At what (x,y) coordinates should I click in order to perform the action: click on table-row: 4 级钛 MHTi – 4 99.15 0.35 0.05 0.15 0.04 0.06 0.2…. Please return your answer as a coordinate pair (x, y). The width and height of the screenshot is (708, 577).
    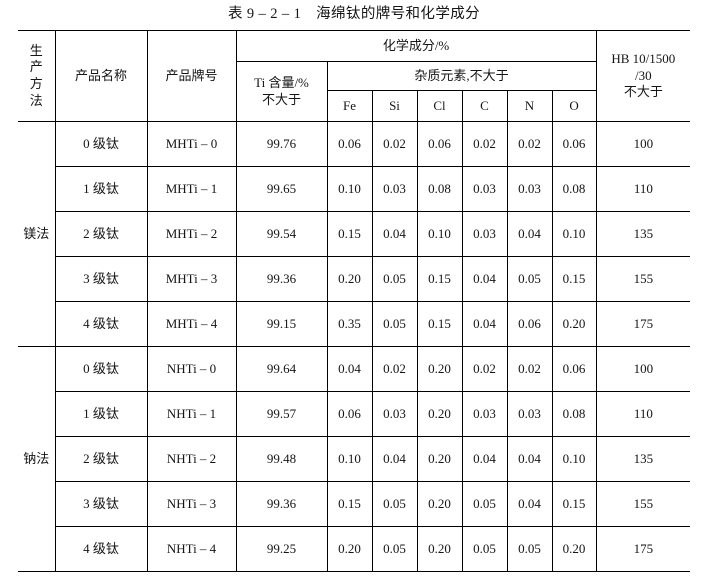
    Looking at the image, I should click on (354, 324).